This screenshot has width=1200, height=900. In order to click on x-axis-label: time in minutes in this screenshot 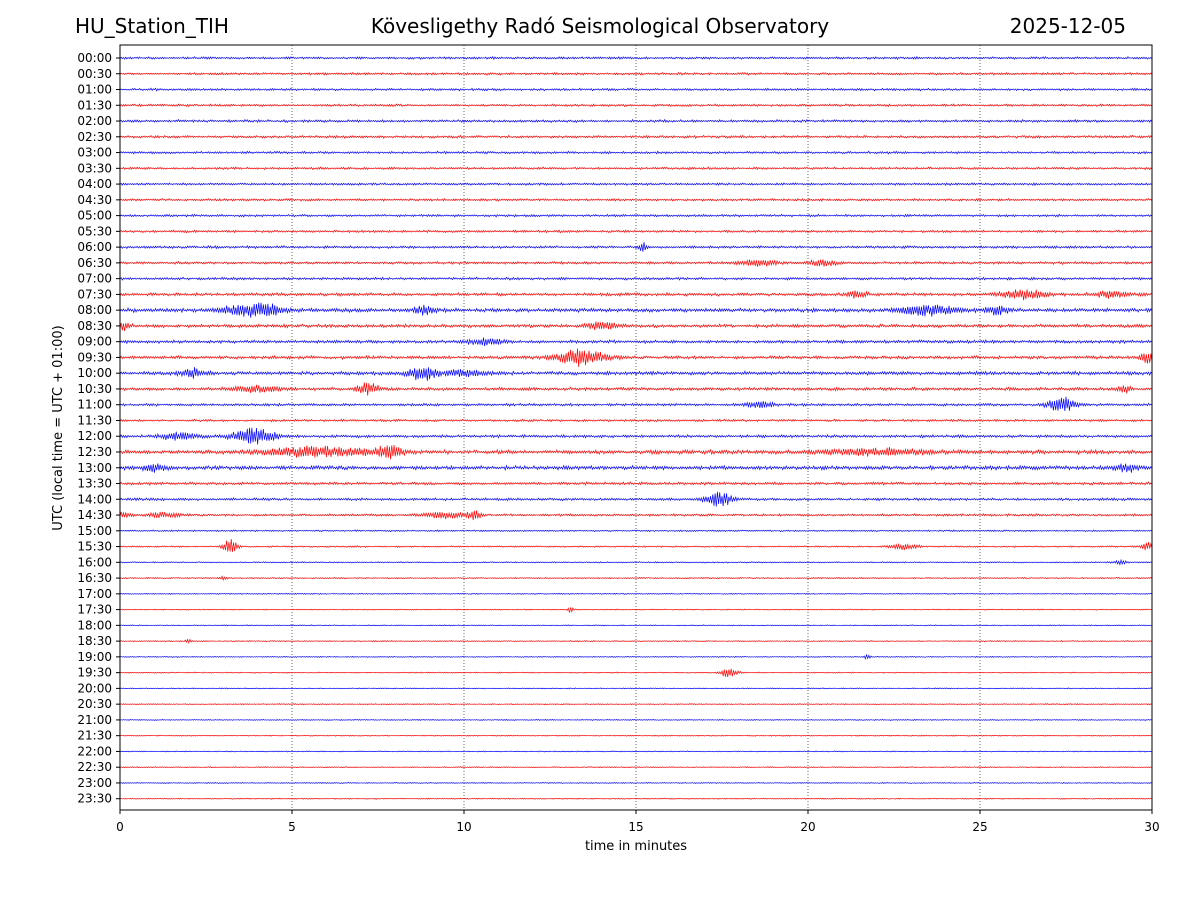, I will do `click(636, 846)`.